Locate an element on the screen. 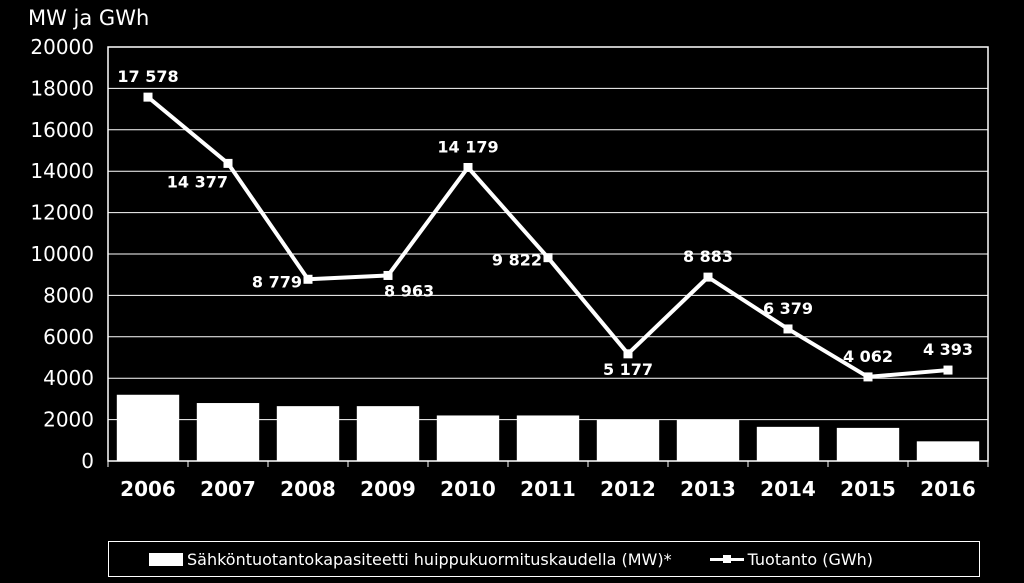  y-tick-label: 16000 is located at coordinates (62, 130).